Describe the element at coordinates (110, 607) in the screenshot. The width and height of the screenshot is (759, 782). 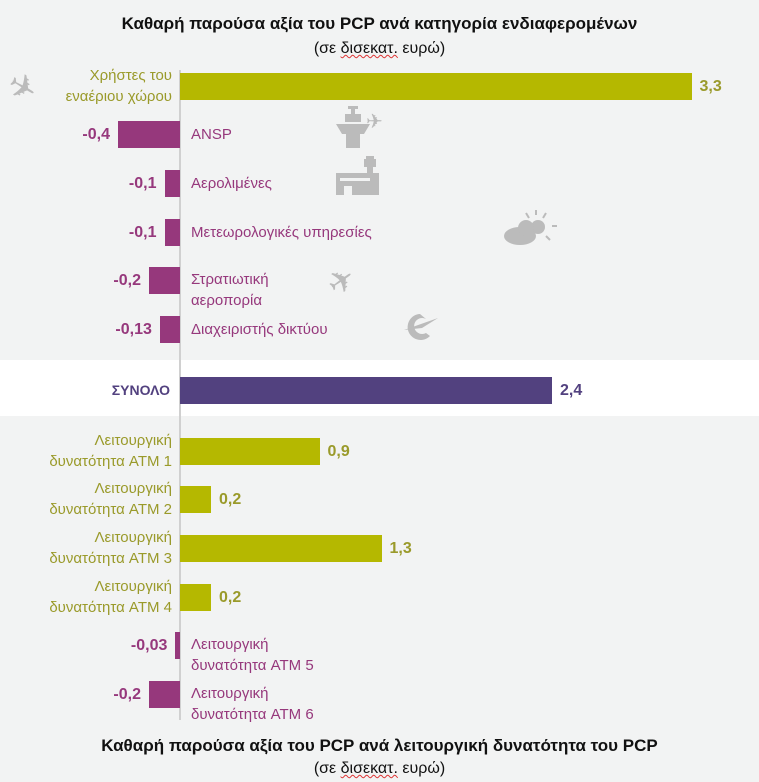
I see `category-label-line: δυνατότητα ATM 4` at that location.